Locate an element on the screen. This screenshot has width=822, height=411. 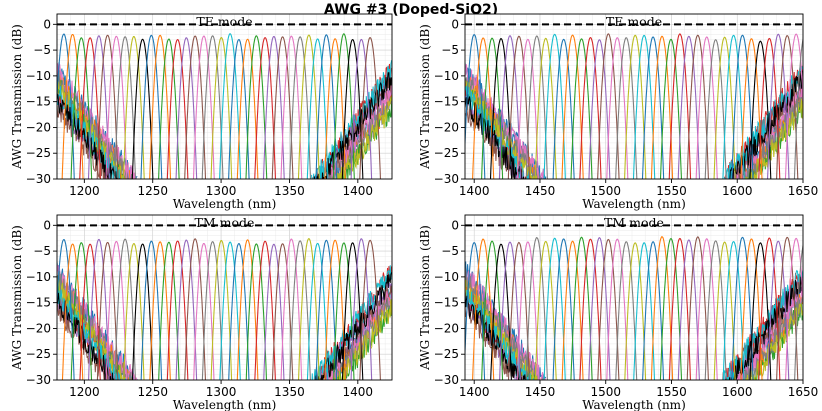
y-tick-label: −5 is located at coordinates (42, 50).